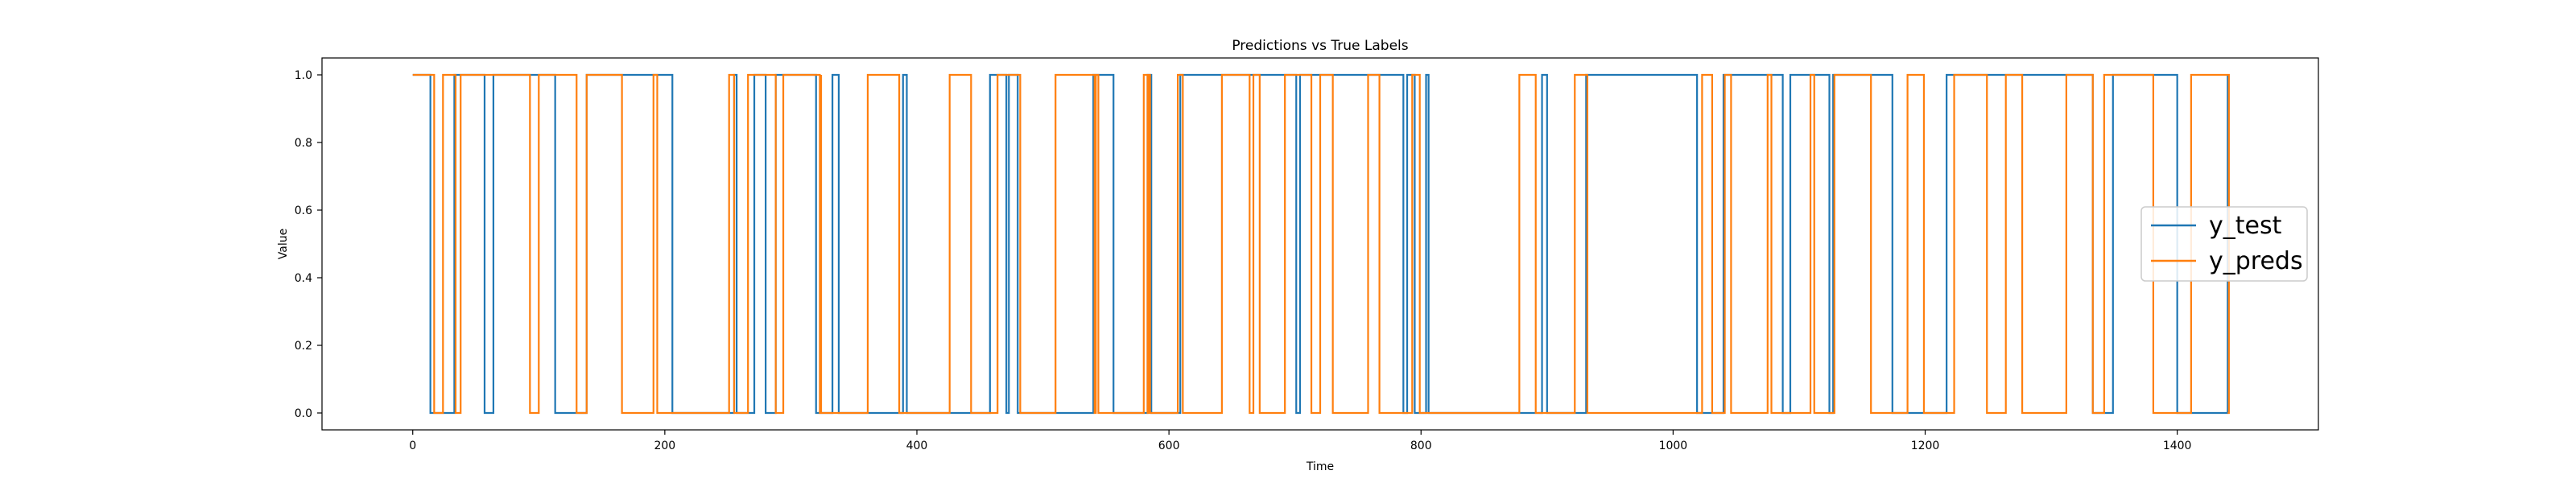 The image size is (2576, 483). I want to click on x-tick-label: 800, so click(1421, 446).